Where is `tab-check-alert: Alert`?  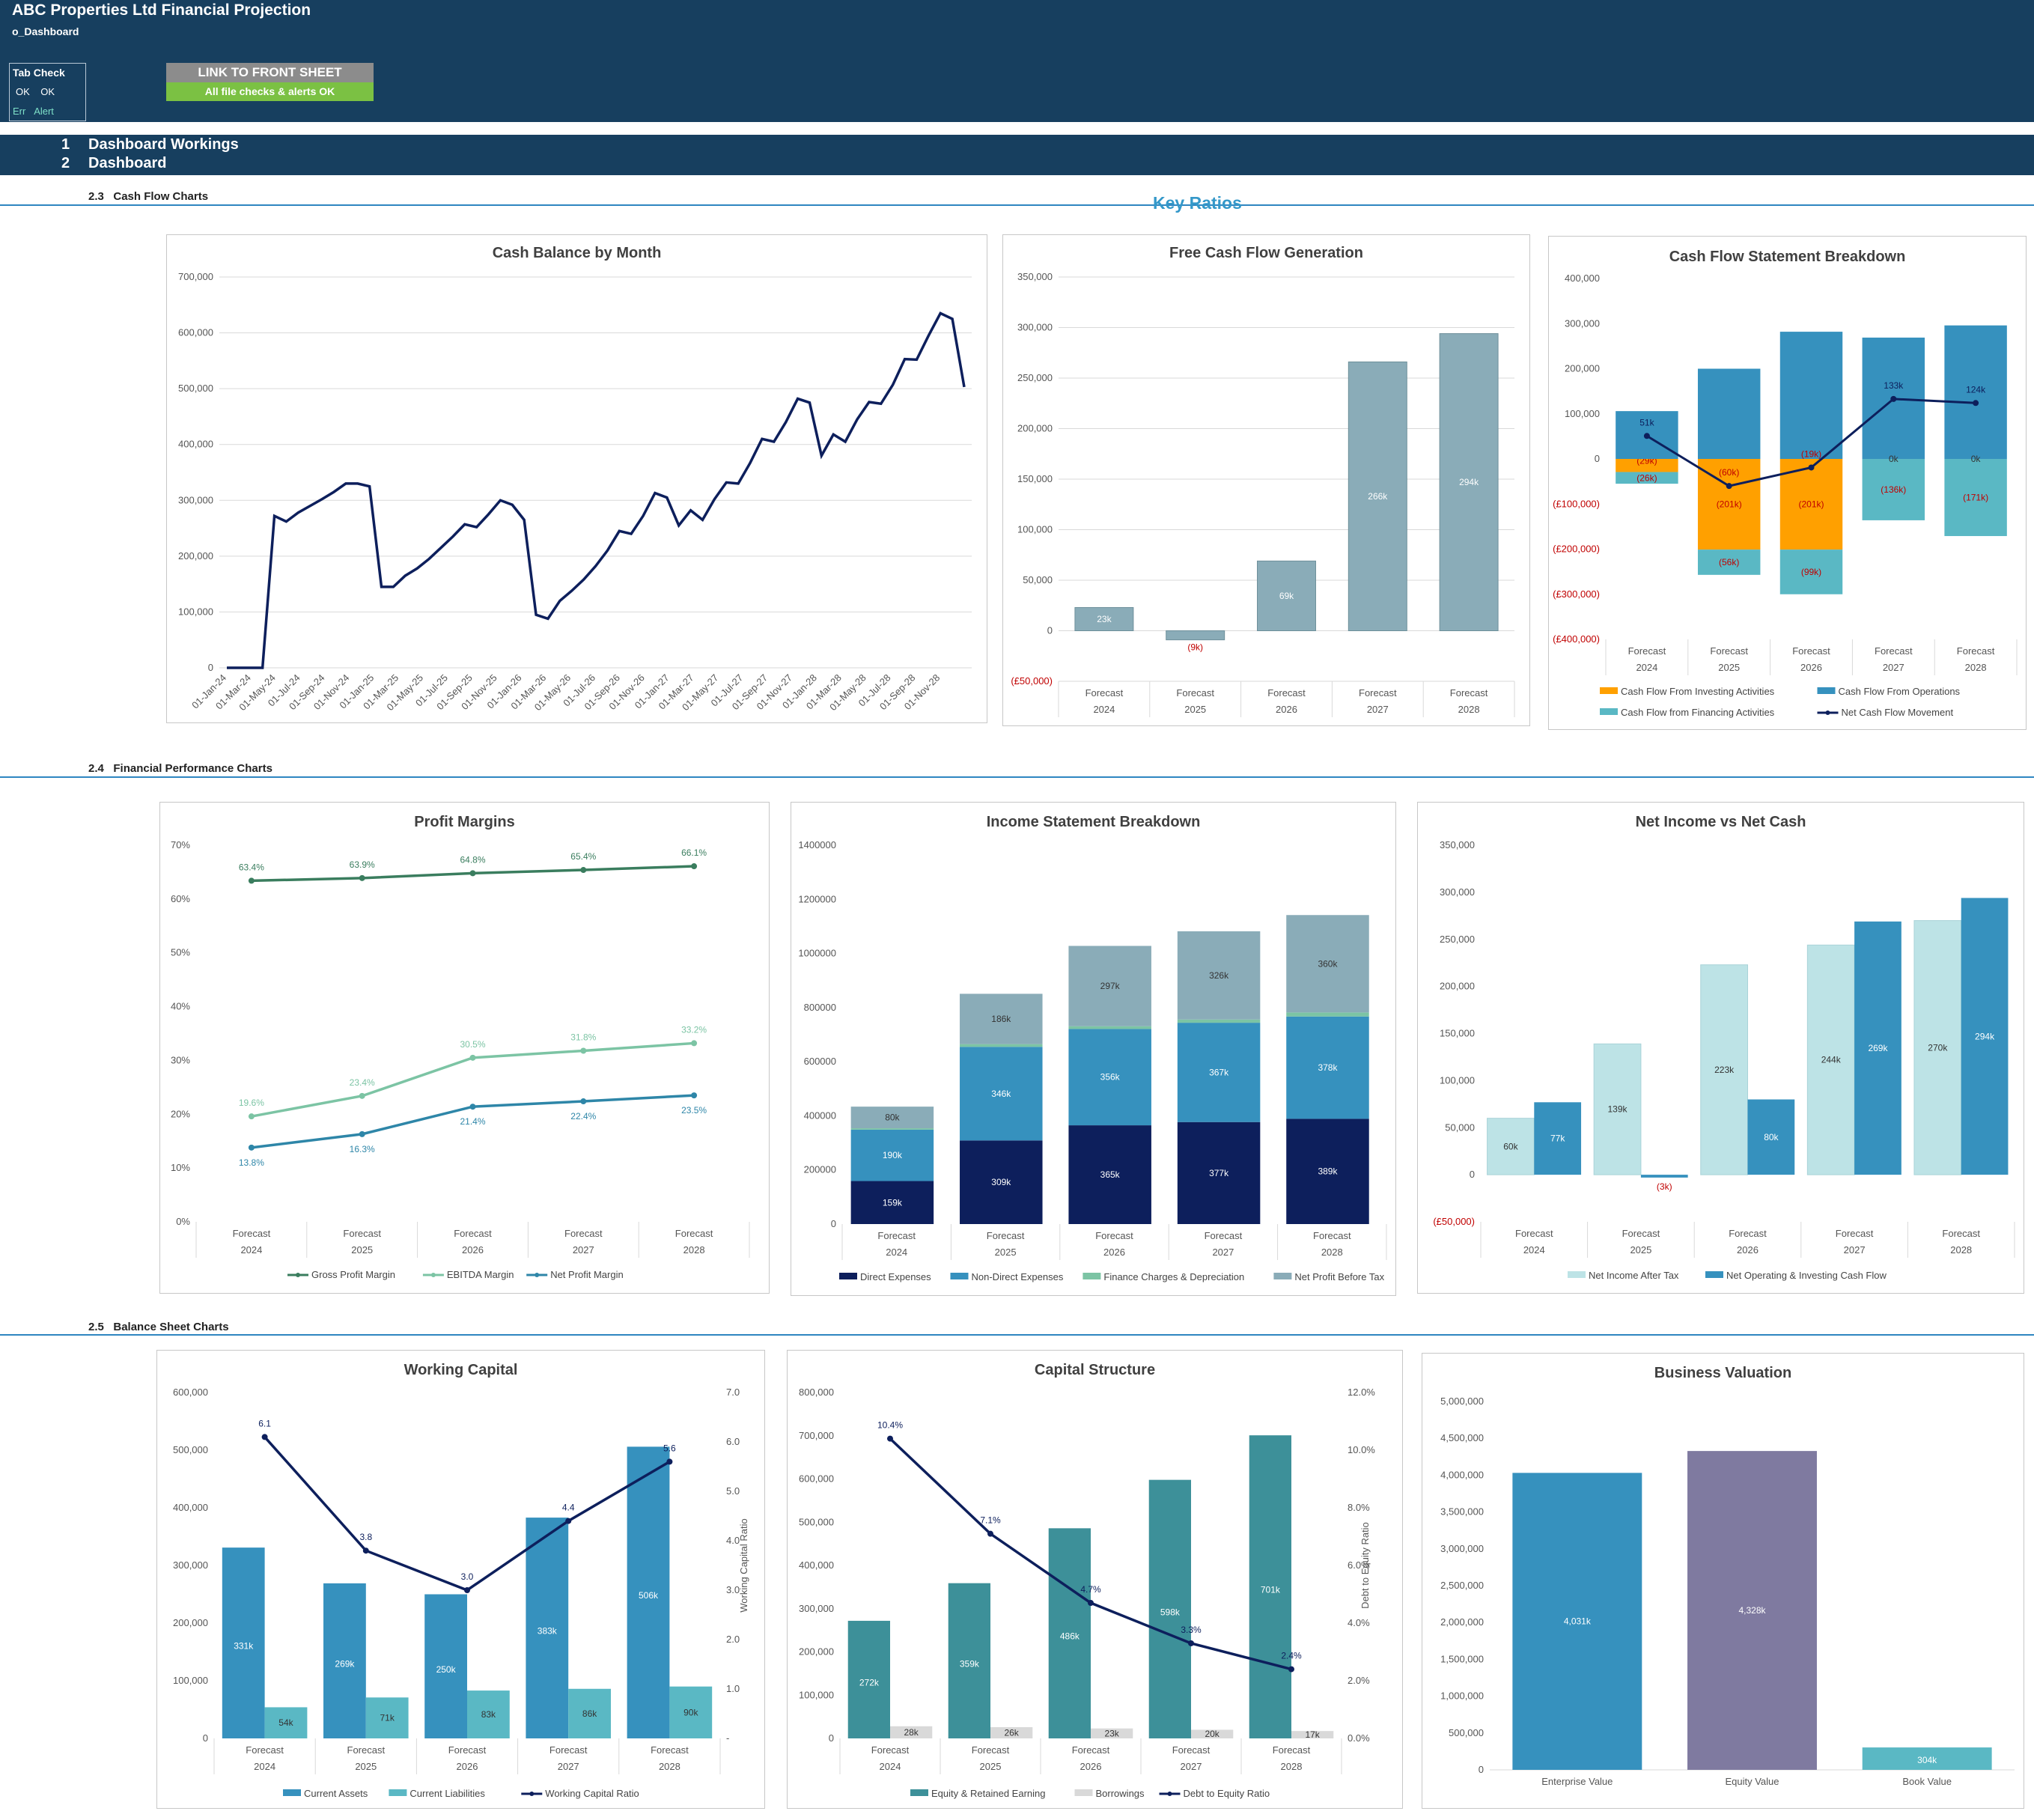
tab-check-alert: Alert is located at coordinates (44, 111).